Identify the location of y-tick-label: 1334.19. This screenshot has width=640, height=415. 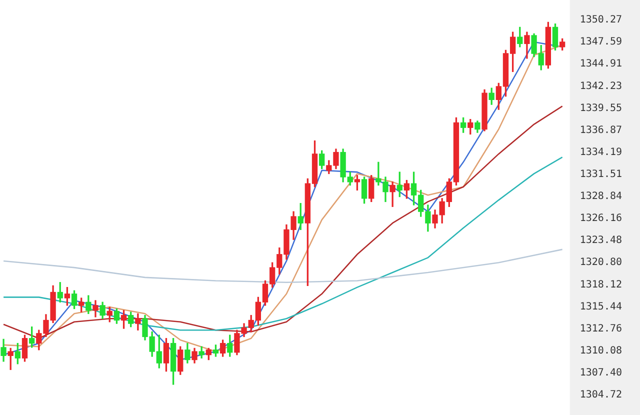
(601, 152).